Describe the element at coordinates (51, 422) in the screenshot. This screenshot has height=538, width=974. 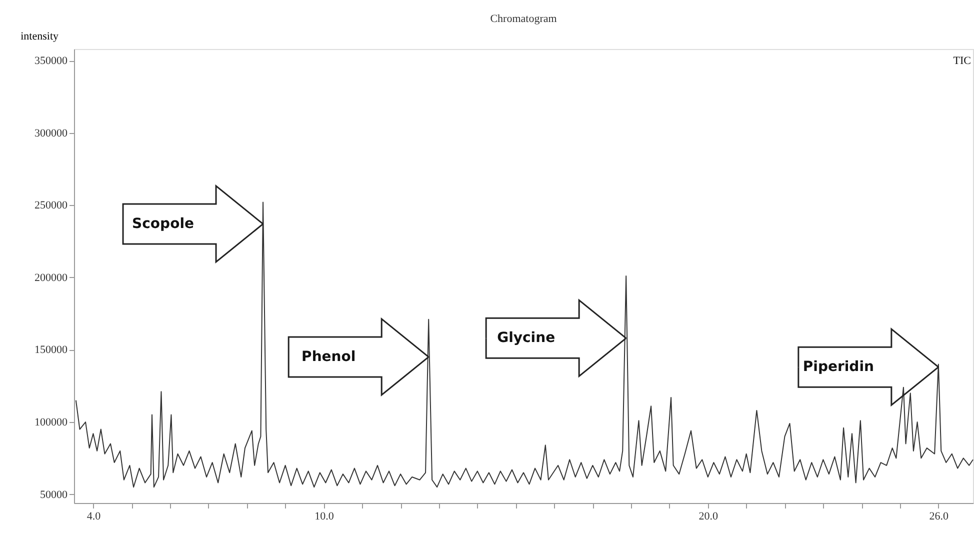
I see `y-tick-label: 100000` at that location.